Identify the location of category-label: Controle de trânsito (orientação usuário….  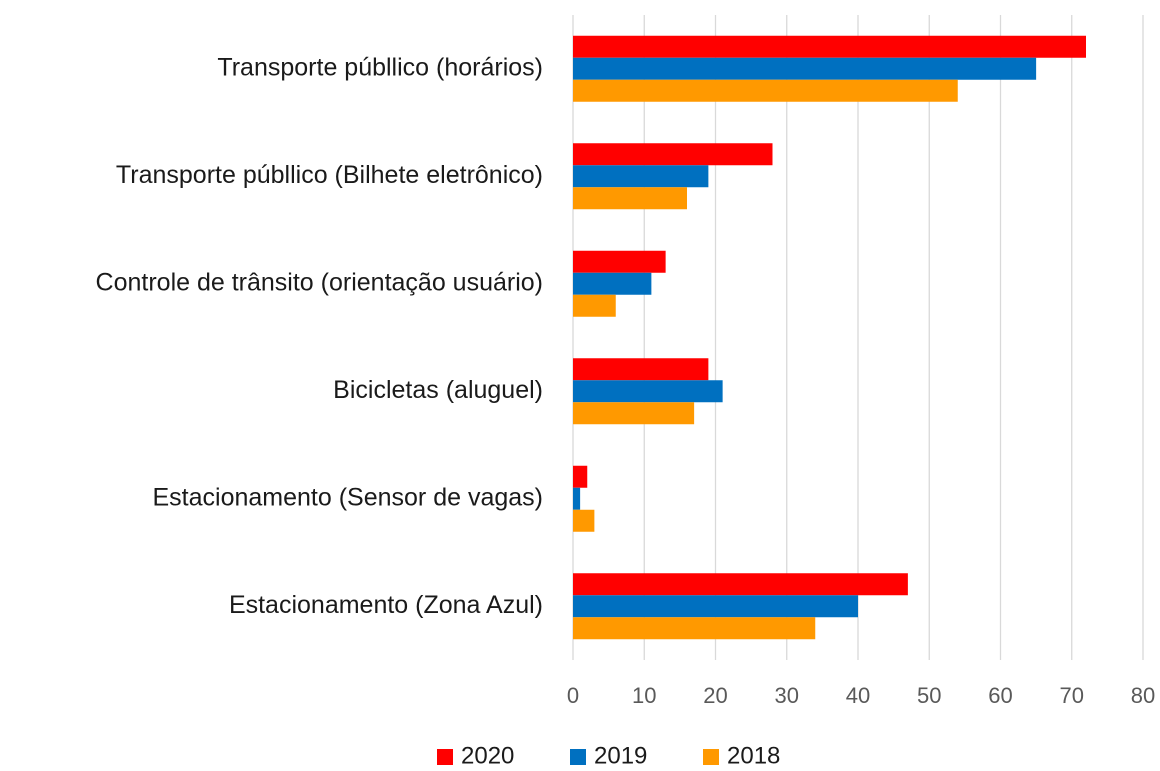
(319, 282).